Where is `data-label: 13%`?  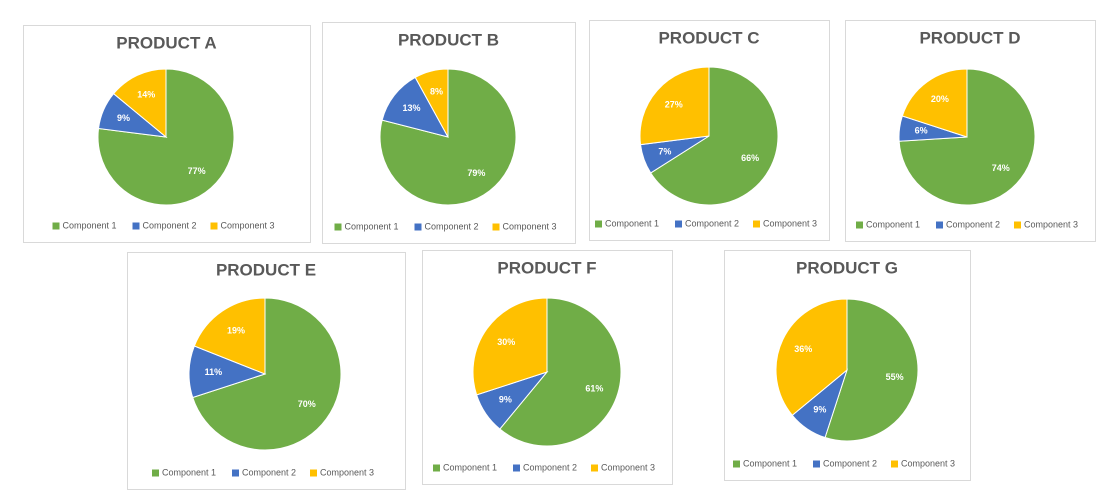 data-label: 13% is located at coordinates (411, 108).